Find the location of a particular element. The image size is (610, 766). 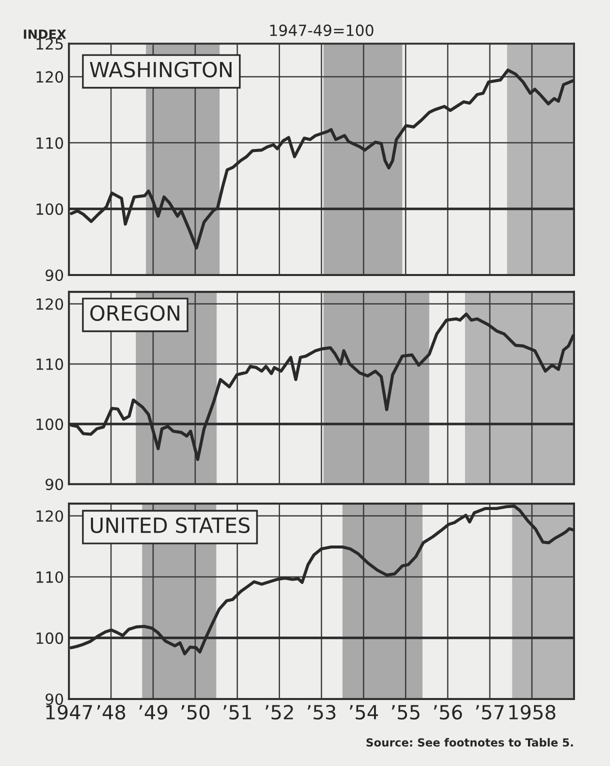

text: UNITED STATES is located at coordinates (170, 525).